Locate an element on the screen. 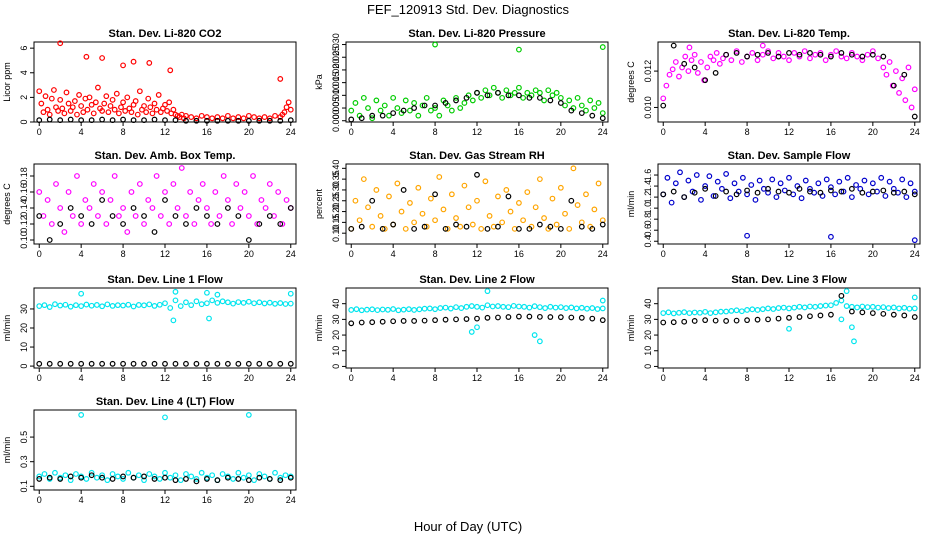 The height and width of the screenshot is (540, 936). y-tick-label: 0.020 is located at coordinates (336, 70).